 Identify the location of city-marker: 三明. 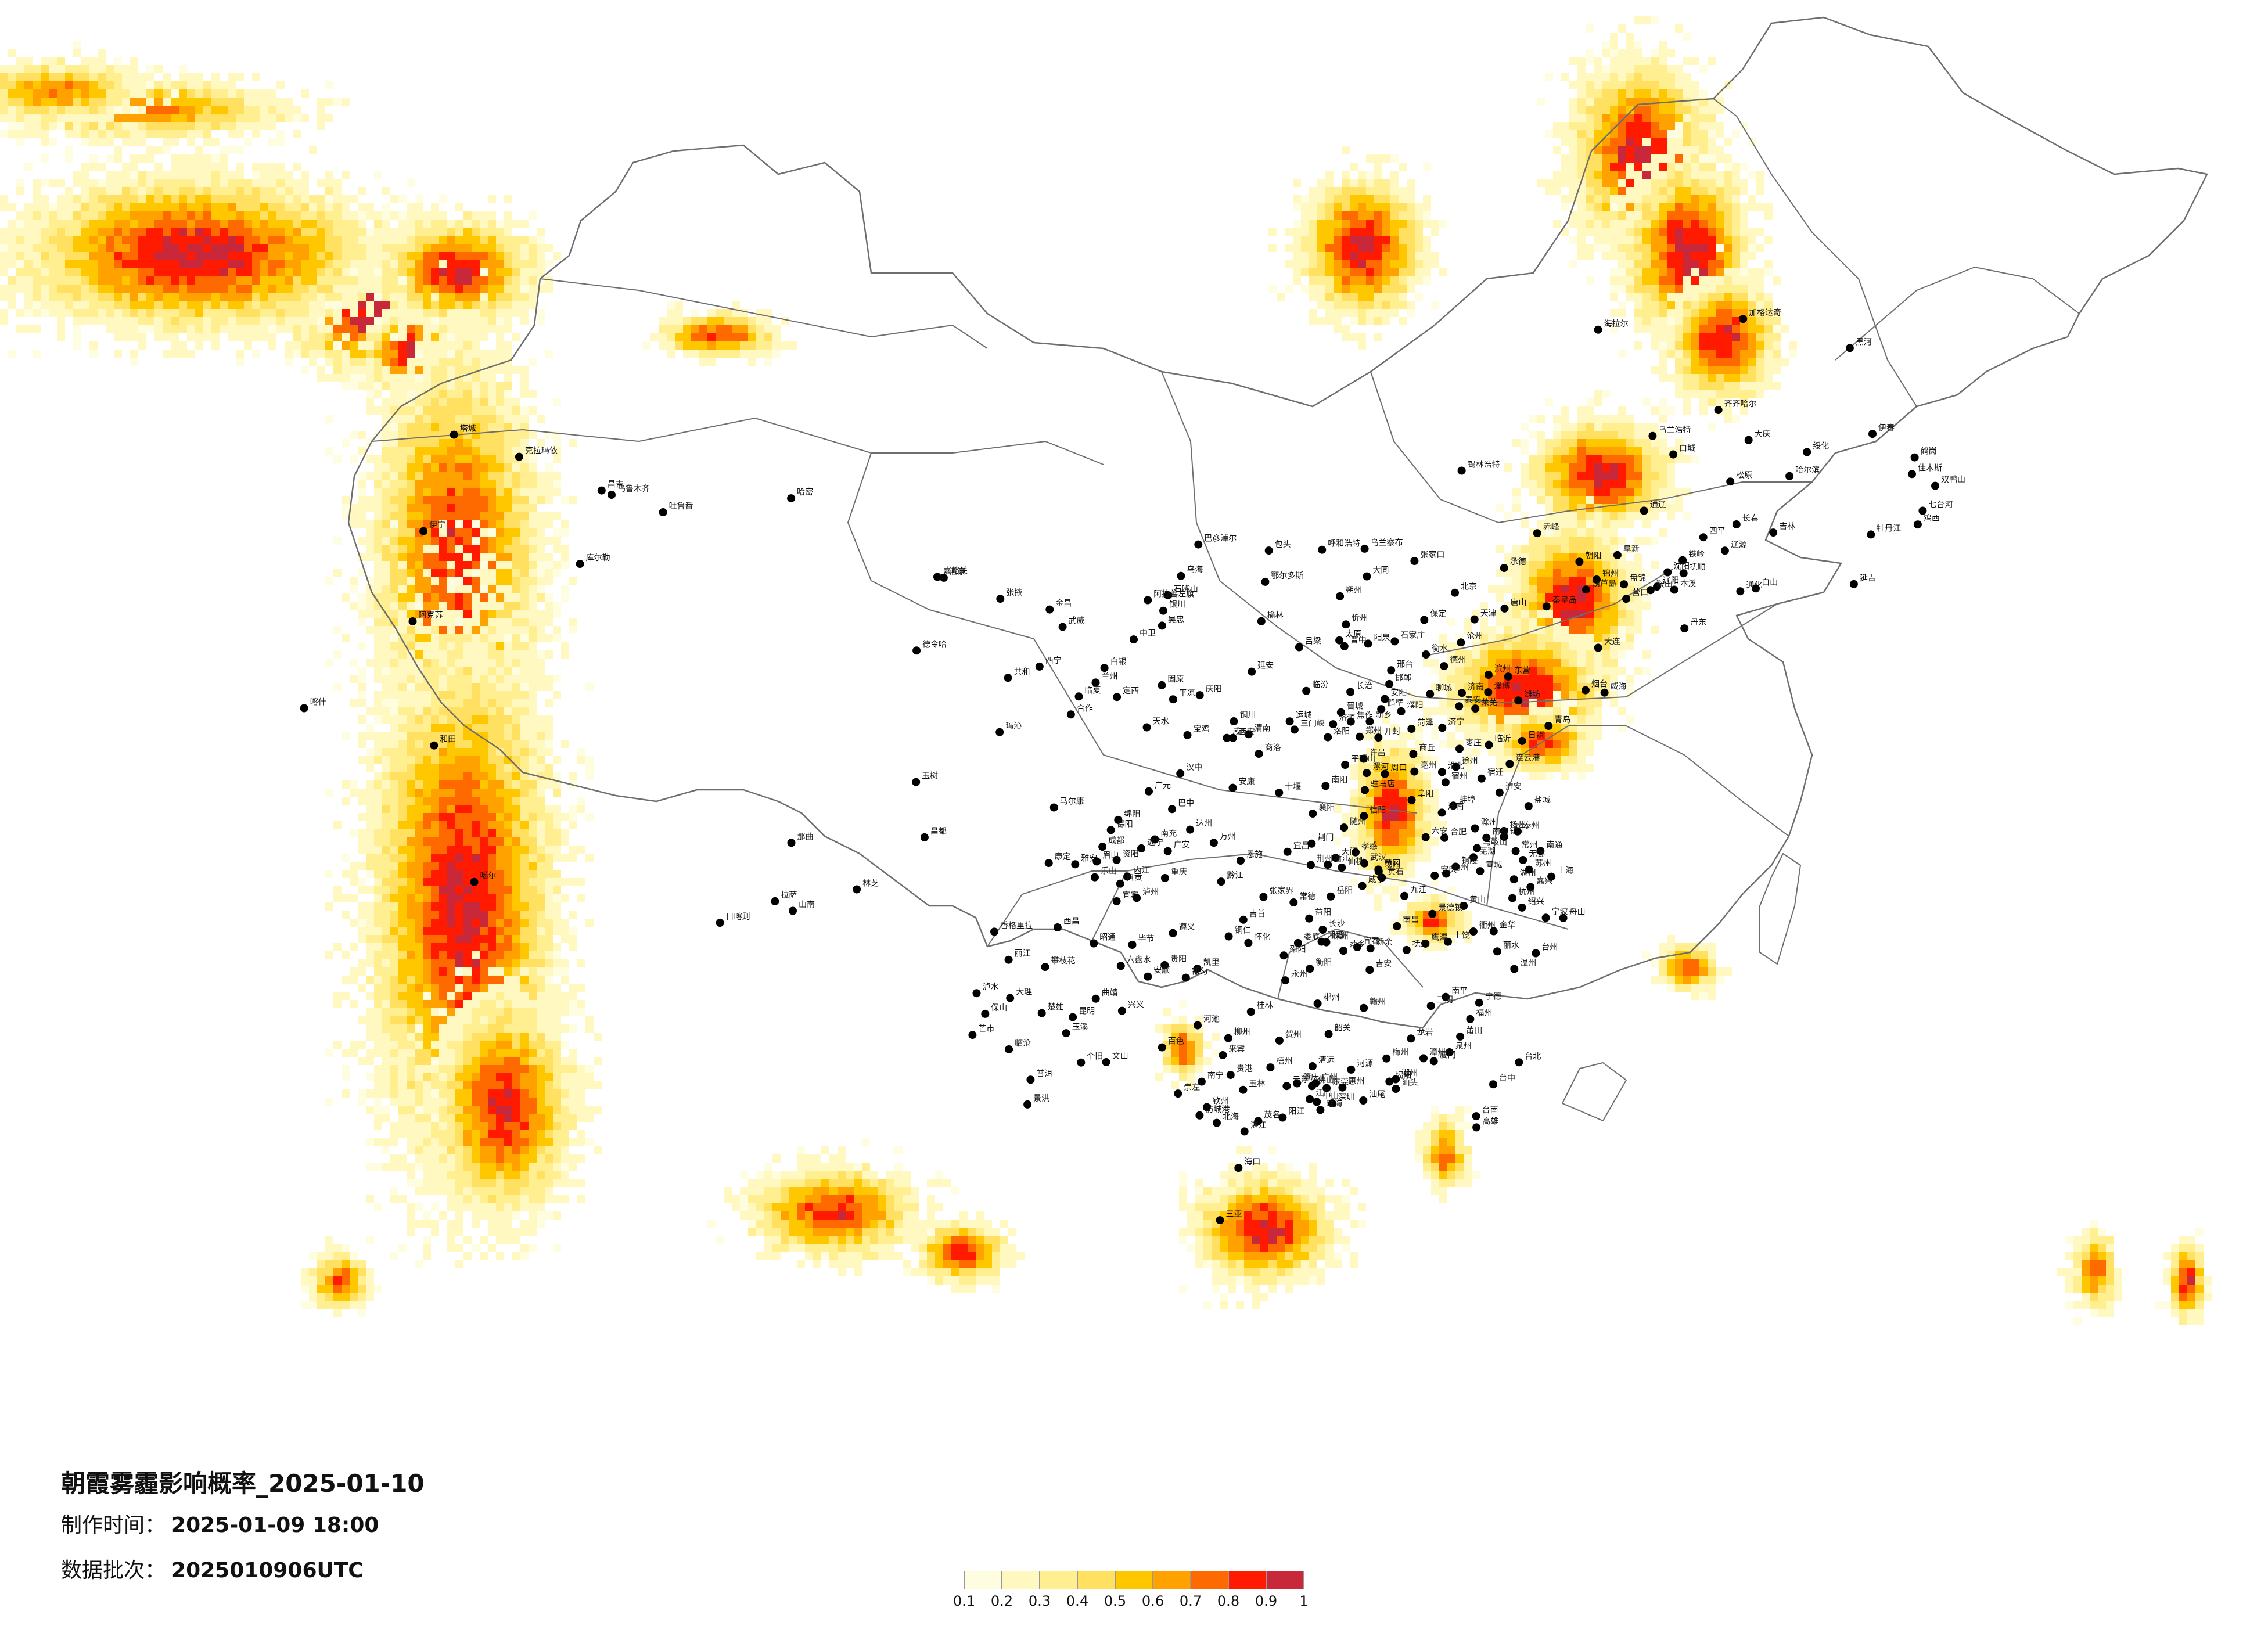
(1439, 1003).